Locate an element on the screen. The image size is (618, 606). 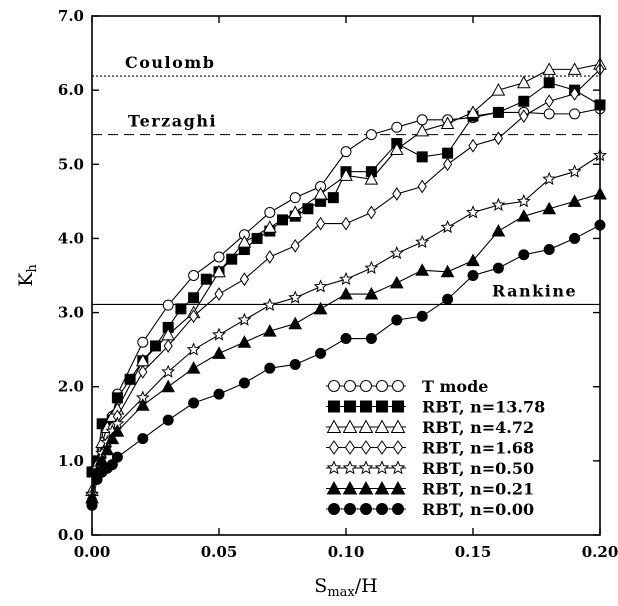
x-tick-label: 0.20 is located at coordinates (600, 552).